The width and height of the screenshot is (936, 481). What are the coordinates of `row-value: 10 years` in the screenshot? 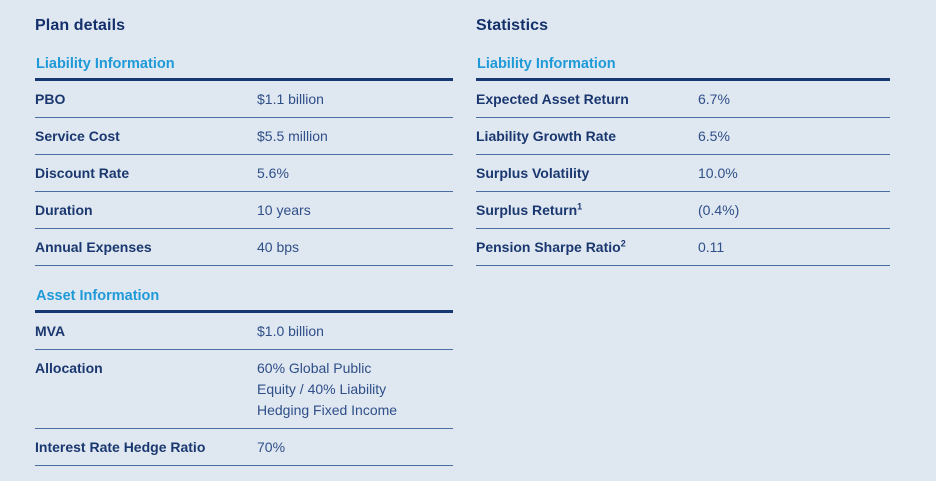 It's located at (284, 210).